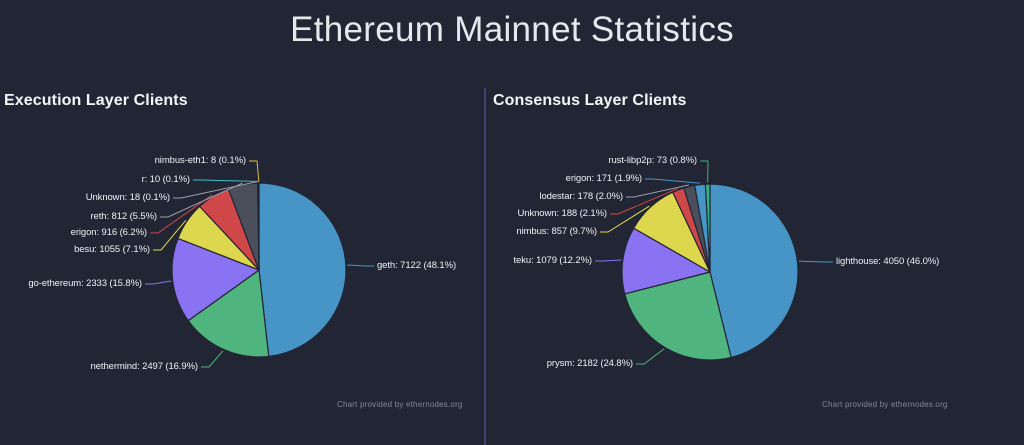 The image size is (1024, 445). Describe the element at coordinates (485, 266) in the screenshot. I see `panel-divider` at that location.